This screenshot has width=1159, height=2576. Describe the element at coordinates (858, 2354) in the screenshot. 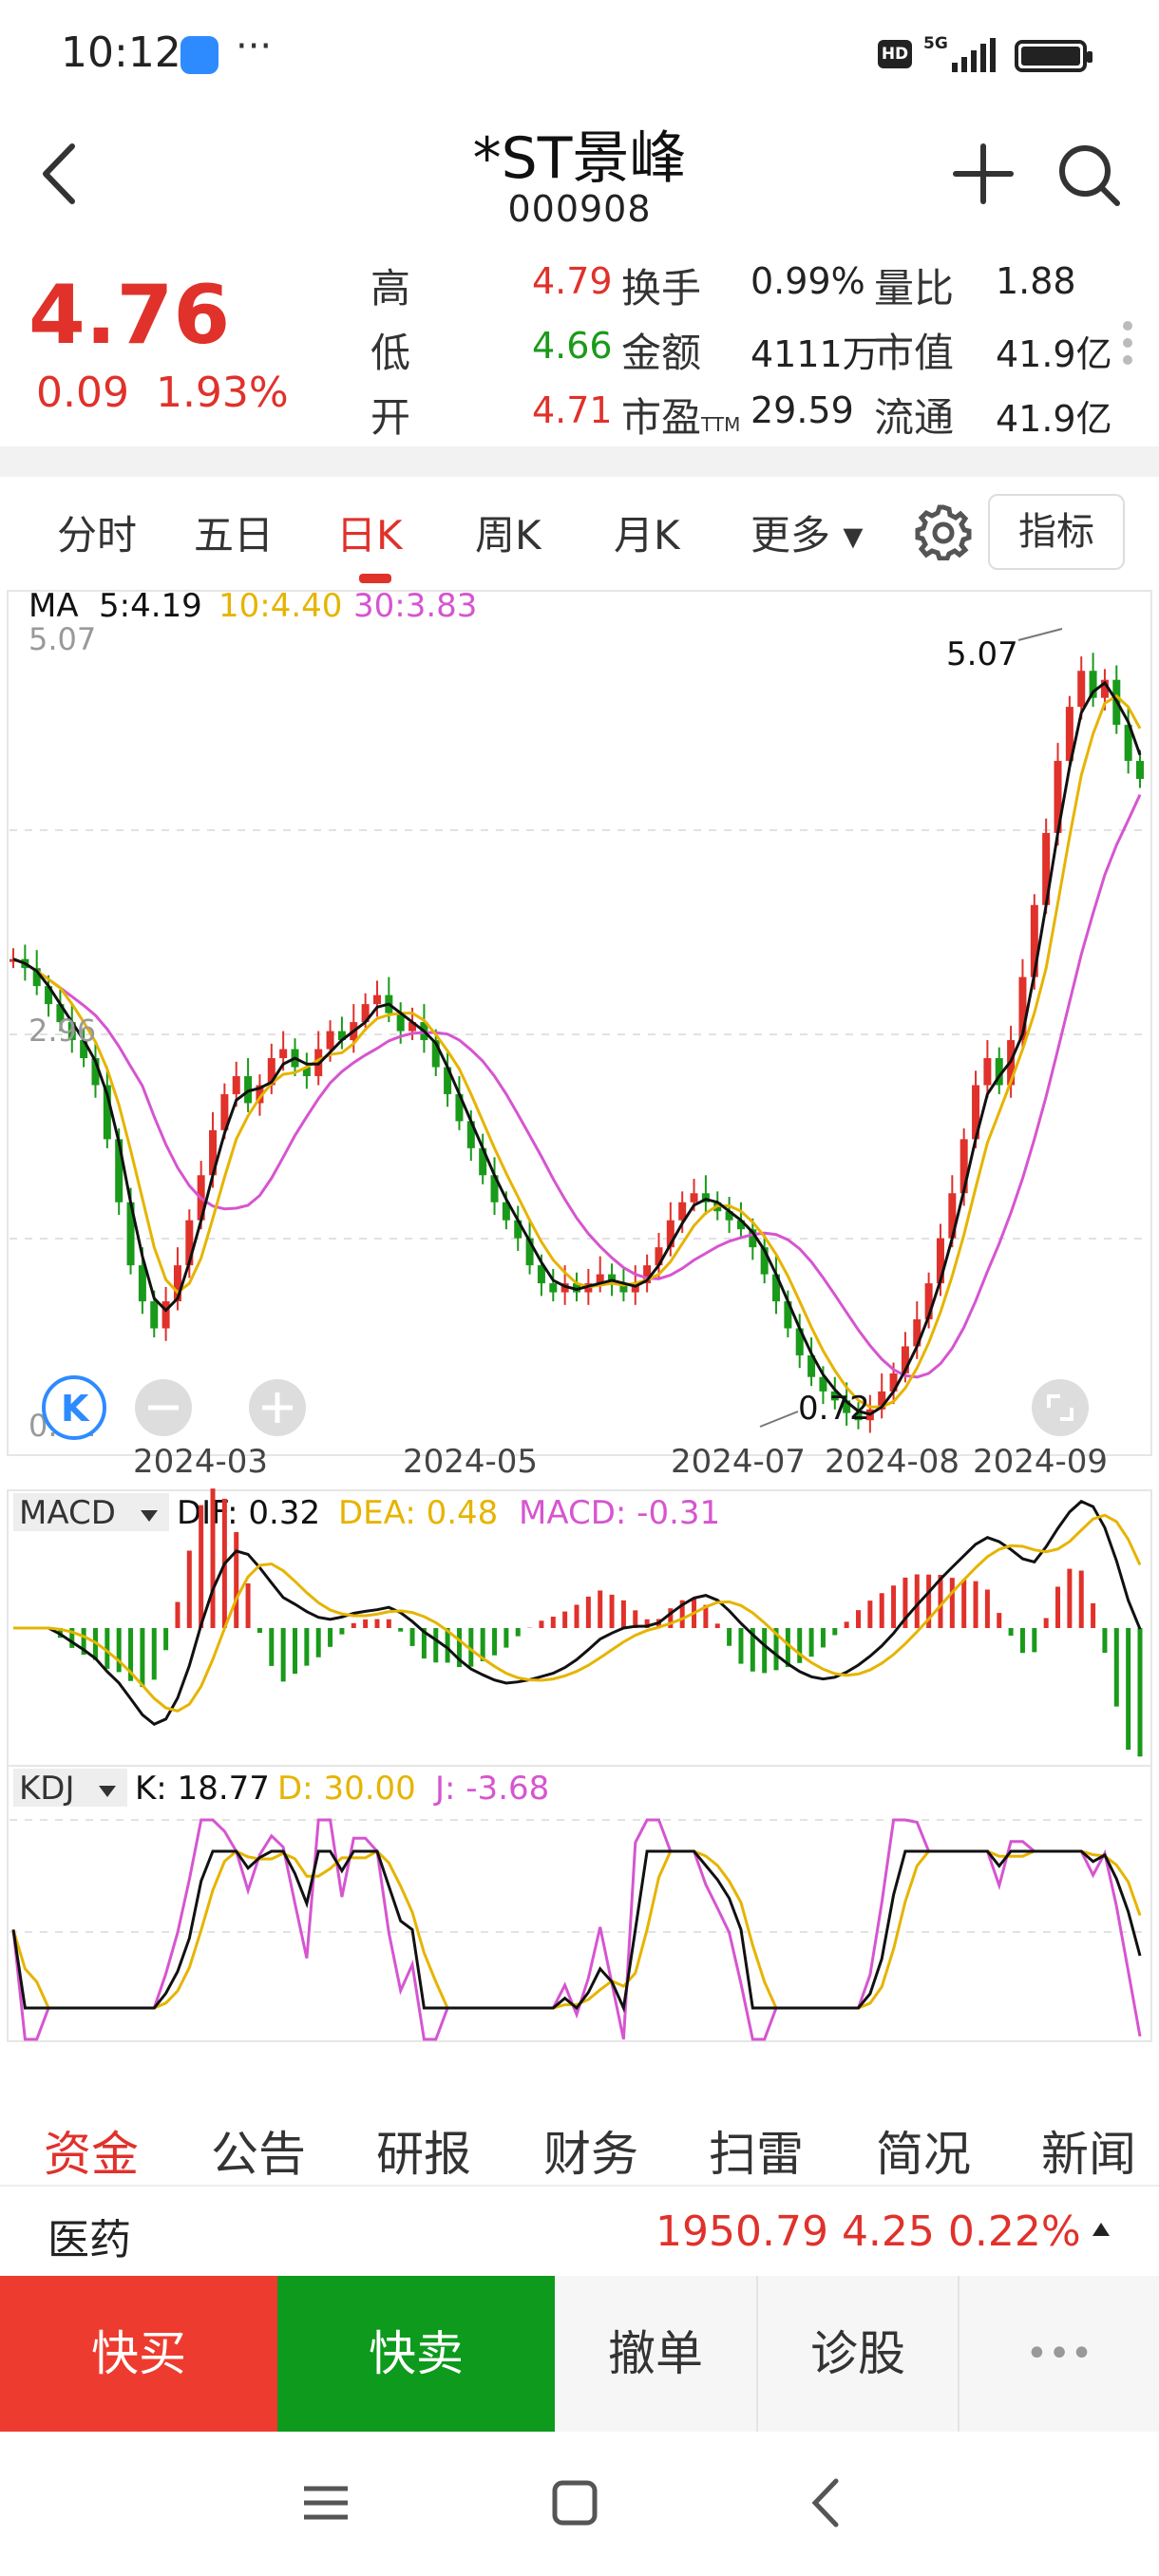

I see `diagnose-button: 诊股` at that location.